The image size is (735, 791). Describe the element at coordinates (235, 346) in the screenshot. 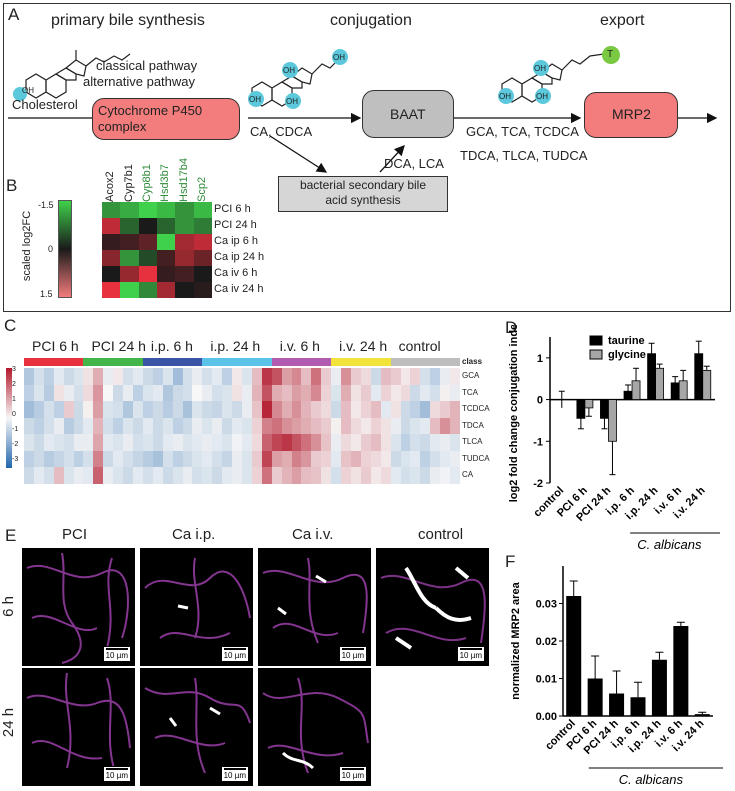

I see `group-label: i.p. 24 h` at that location.